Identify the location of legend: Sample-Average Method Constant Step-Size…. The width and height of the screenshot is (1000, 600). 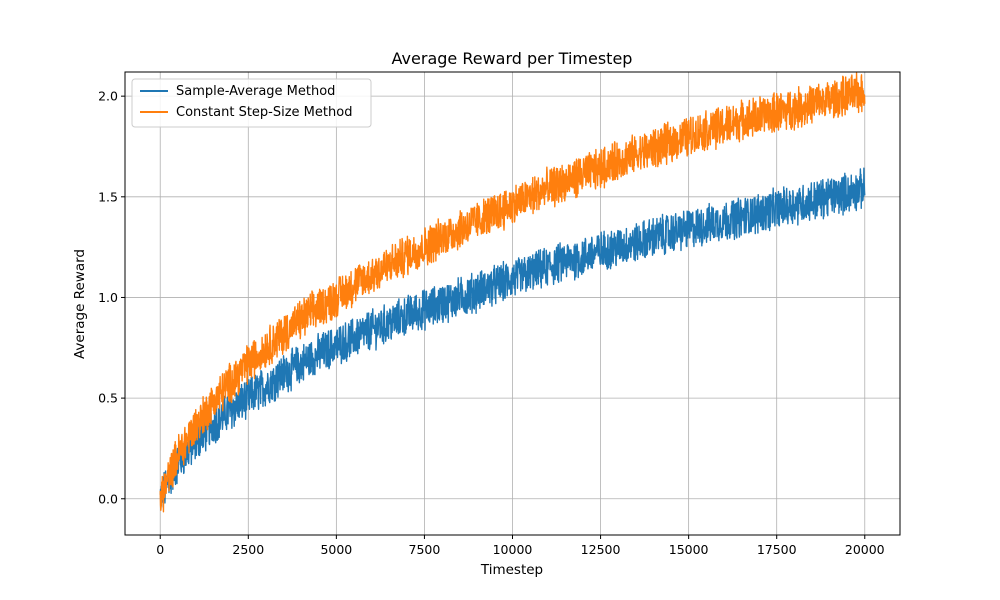
(251, 103).